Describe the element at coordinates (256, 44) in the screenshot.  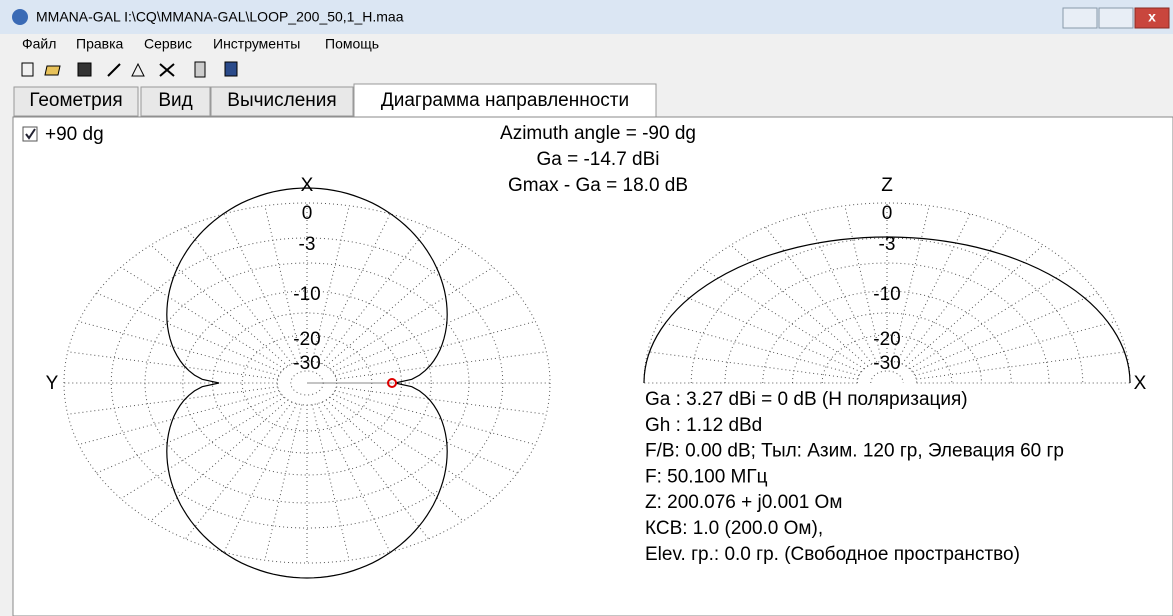
I see `menu-item: Инструменты` at that location.